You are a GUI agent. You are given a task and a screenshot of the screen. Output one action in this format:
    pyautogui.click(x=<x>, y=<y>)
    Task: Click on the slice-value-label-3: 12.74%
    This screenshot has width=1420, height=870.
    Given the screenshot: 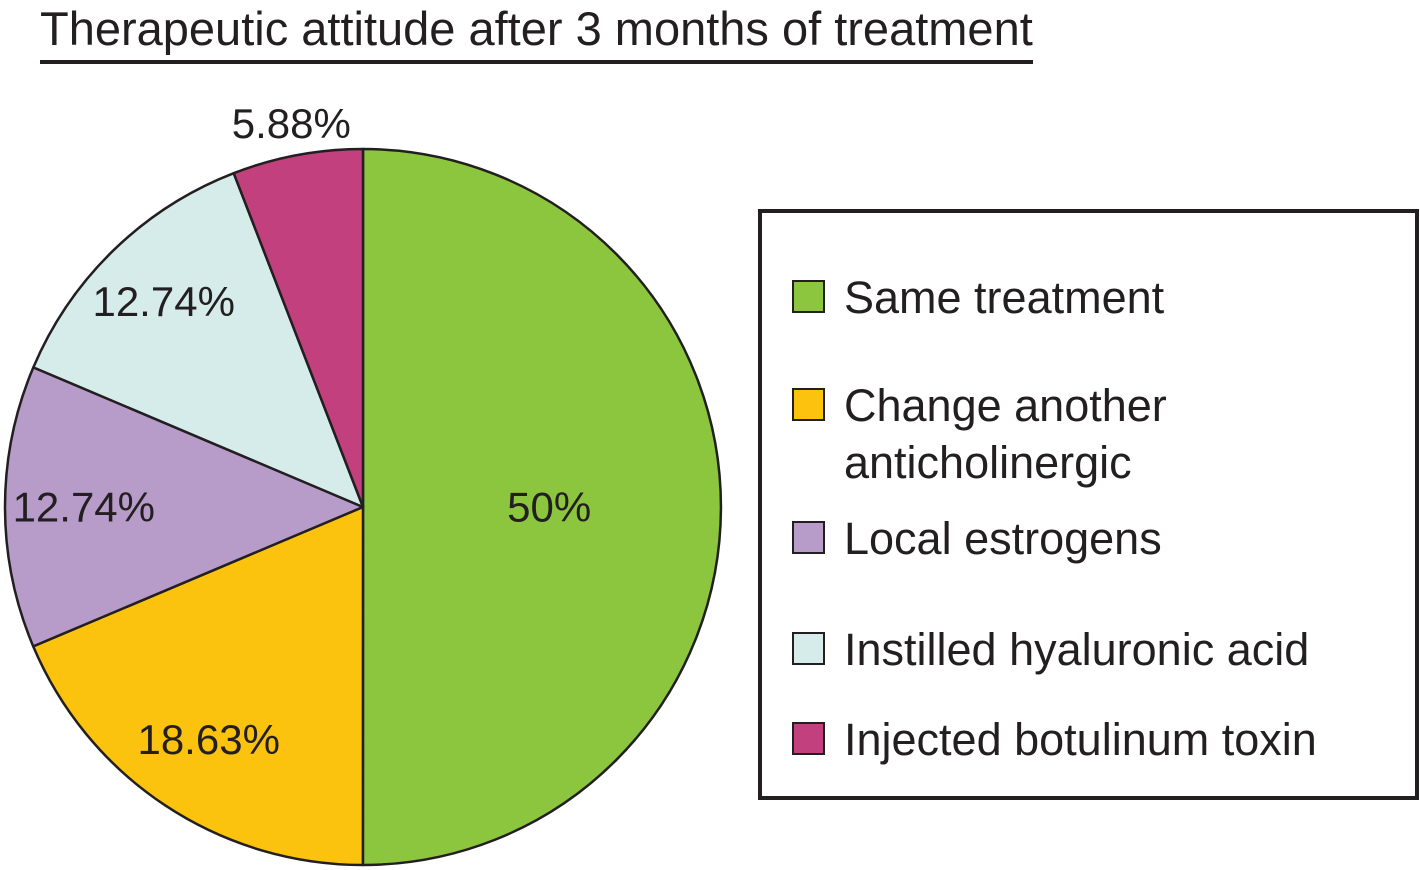 What is the action you would take?
    pyautogui.click(x=163, y=301)
    